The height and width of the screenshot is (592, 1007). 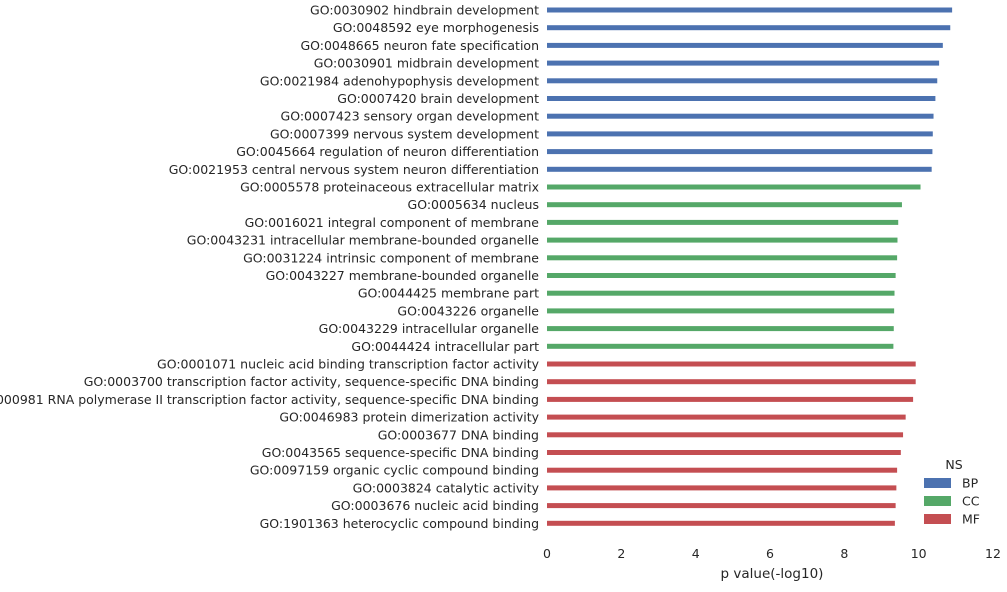 What do you see at coordinates (400, 452) in the screenshot?
I see `category-label: GO:0043565 sequence-specific DNA binding` at bounding box center [400, 452].